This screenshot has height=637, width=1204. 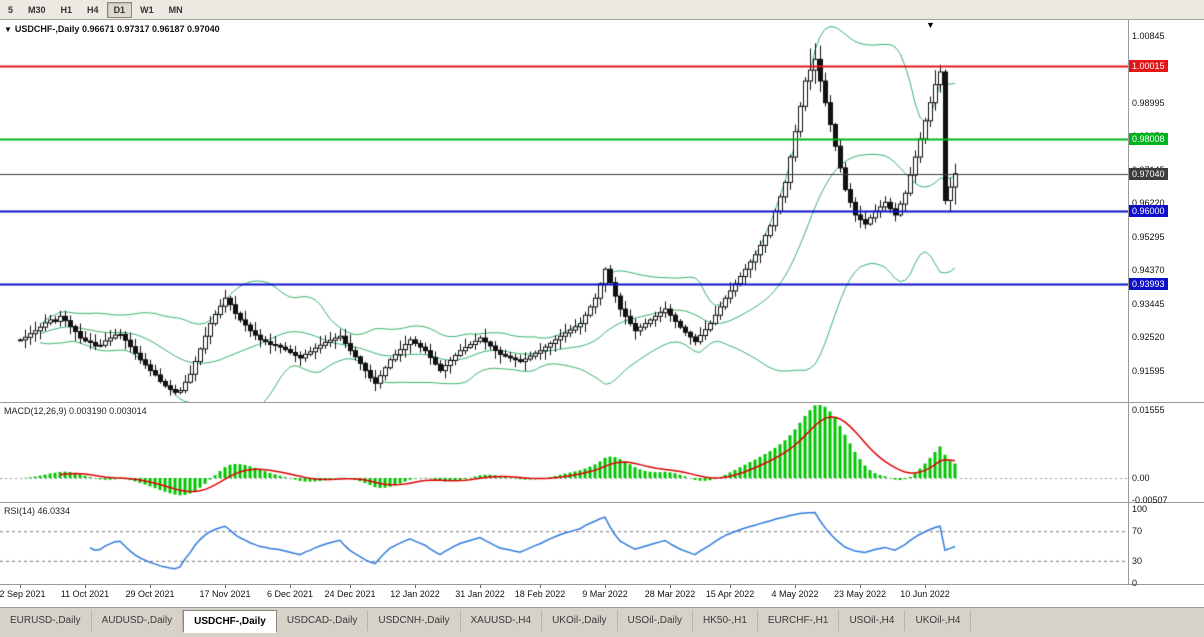 I want to click on period-button-mn: MN, so click(x=175, y=9).